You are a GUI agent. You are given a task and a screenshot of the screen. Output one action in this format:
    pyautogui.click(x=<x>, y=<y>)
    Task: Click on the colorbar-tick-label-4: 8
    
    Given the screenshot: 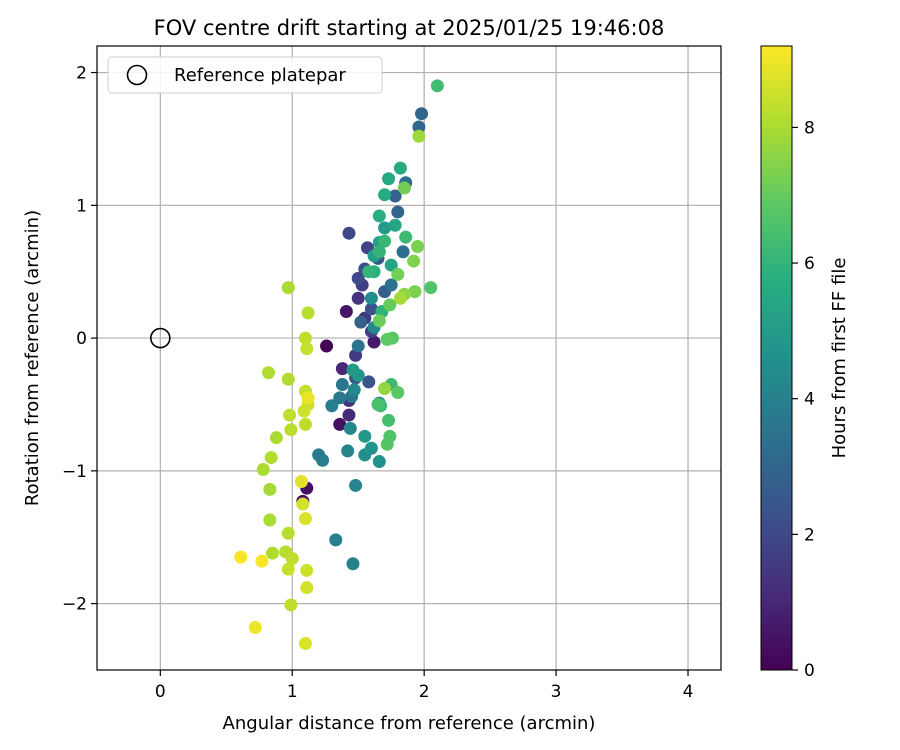 What is the action you would take?
    pyautogui.click(x=809, y=128)
    